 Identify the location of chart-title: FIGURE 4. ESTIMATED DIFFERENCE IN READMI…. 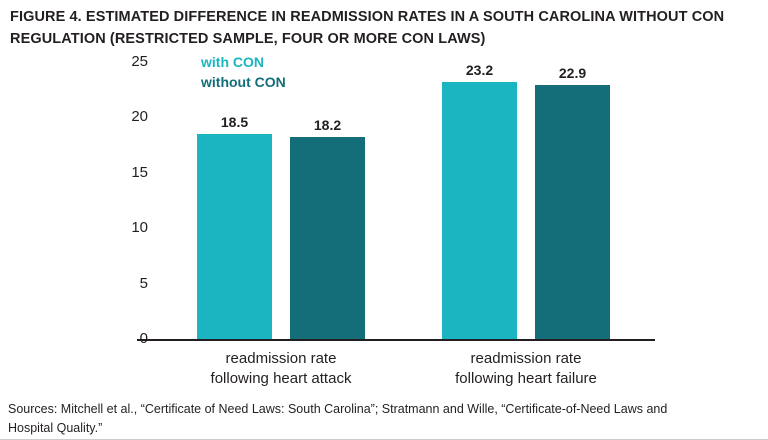
(385, 29).